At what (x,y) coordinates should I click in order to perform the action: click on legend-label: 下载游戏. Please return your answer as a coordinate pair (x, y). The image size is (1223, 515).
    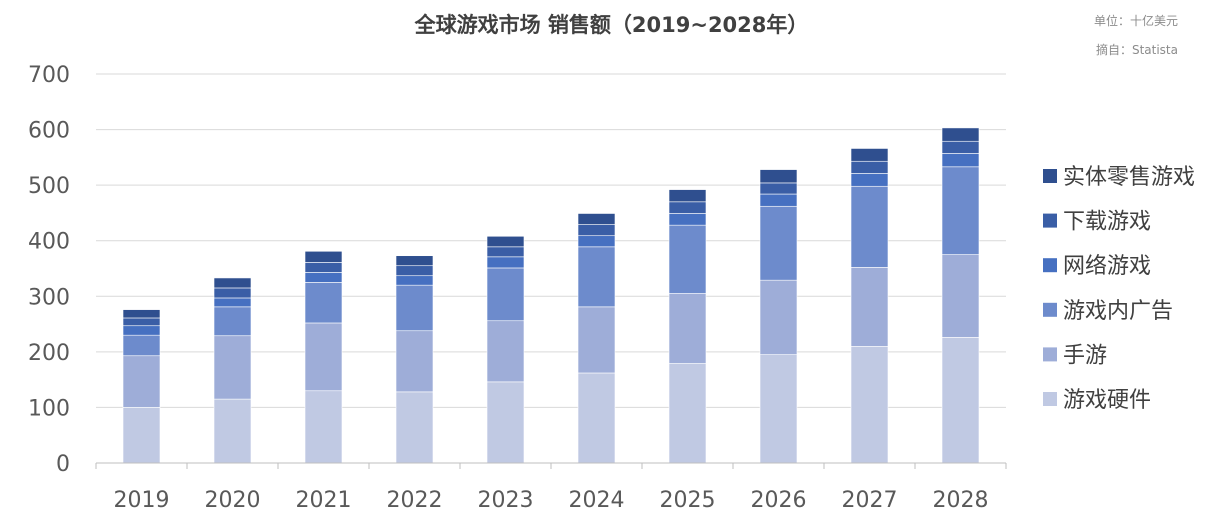
    Looking at the image, I should click on (1107, 222).